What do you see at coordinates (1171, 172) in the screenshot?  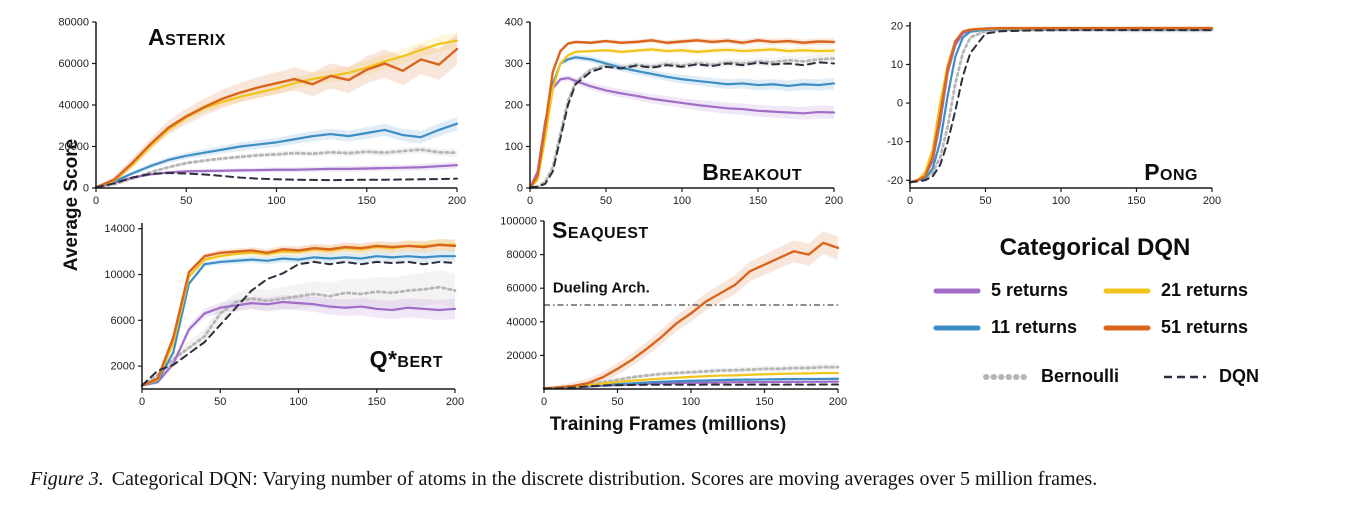 I see `chart-title-pong: Pong` at bounding box center [1171, 172].